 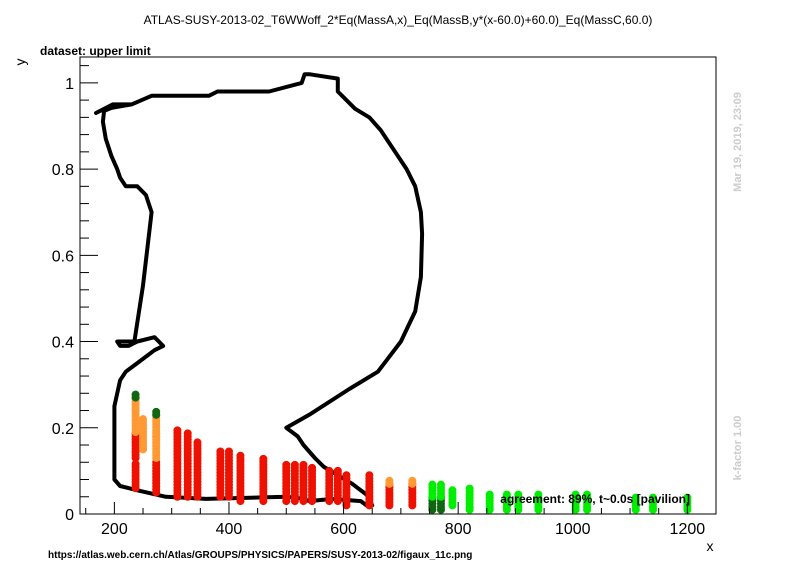 What do you see at coordinates (114, 529) in the screenshot?
I see `x-tick-label: 200` at bounding box center [114, 529].